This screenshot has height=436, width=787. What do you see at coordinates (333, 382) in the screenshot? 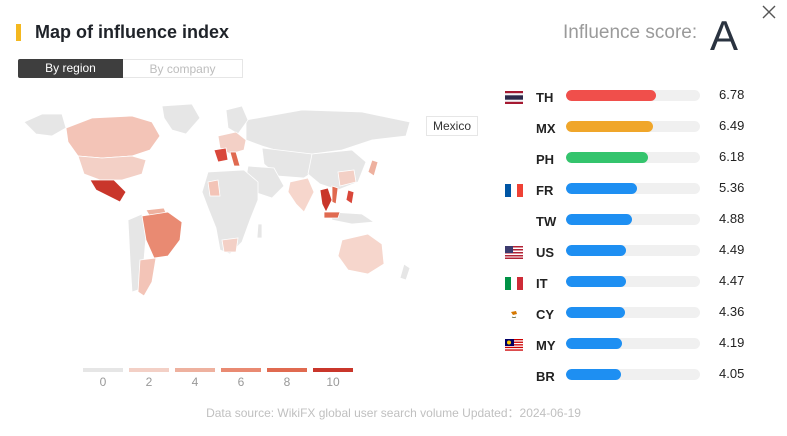
I see `legend-value: 10` at bounding box center [333, 382].